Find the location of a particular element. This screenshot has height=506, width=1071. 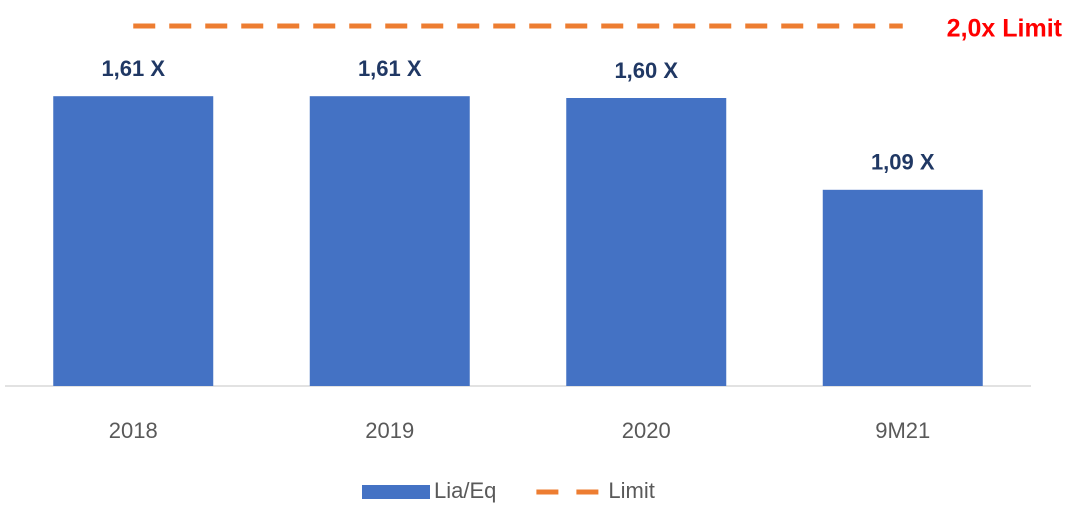

x-tick-label: 2018 is located at coordinates (133, 430).